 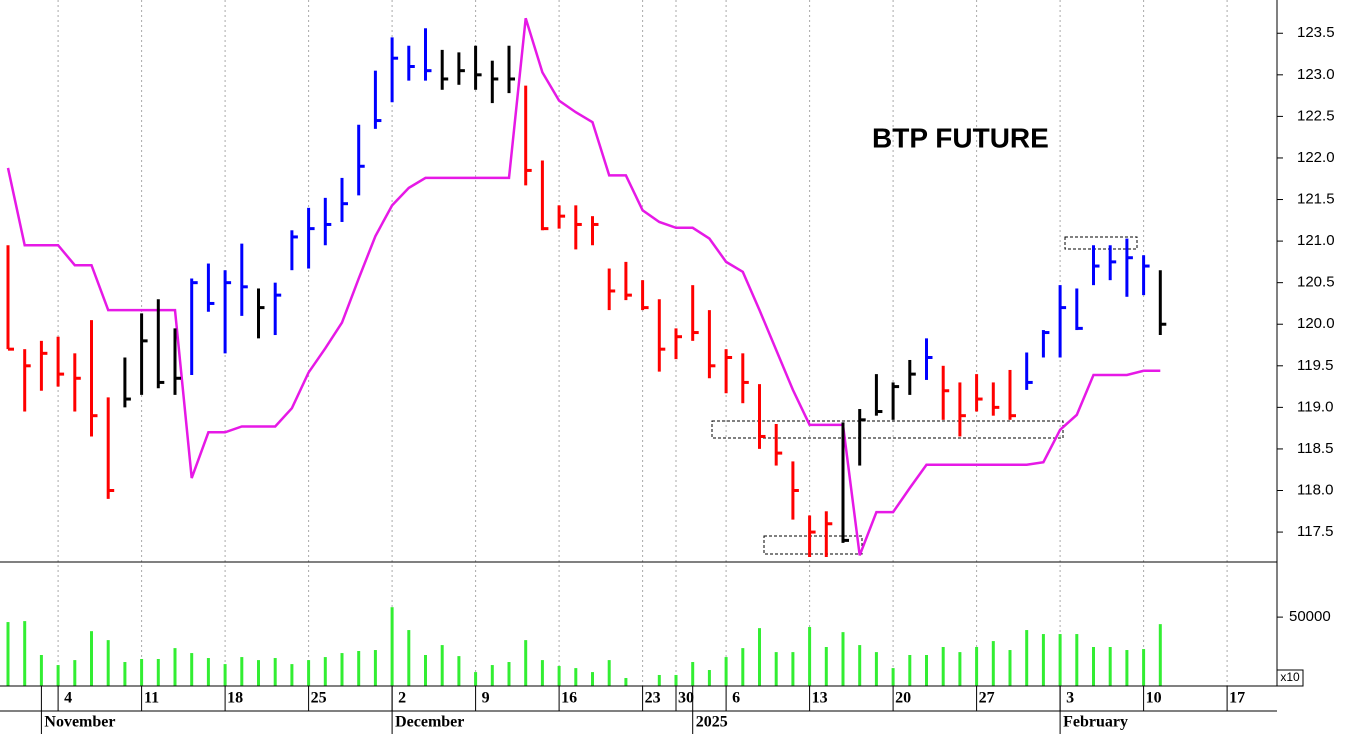 I want to click on x-tick-label: 27, so click(x=987, y=698).